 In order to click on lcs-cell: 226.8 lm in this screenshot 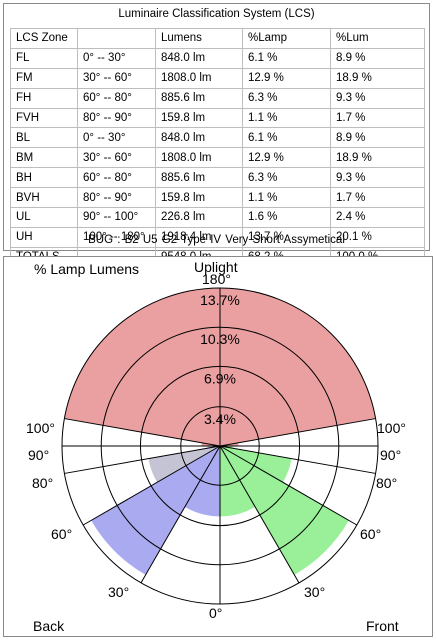, I will do `click(199, 217)`.